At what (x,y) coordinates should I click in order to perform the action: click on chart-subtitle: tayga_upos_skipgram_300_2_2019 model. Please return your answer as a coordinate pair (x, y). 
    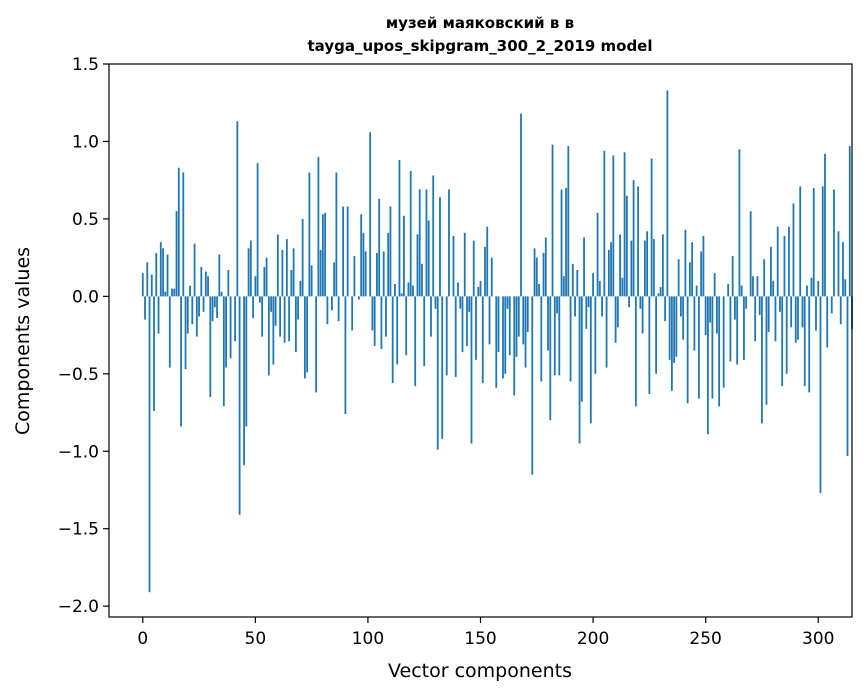
    Looking at the image, I should click on (480, 46).